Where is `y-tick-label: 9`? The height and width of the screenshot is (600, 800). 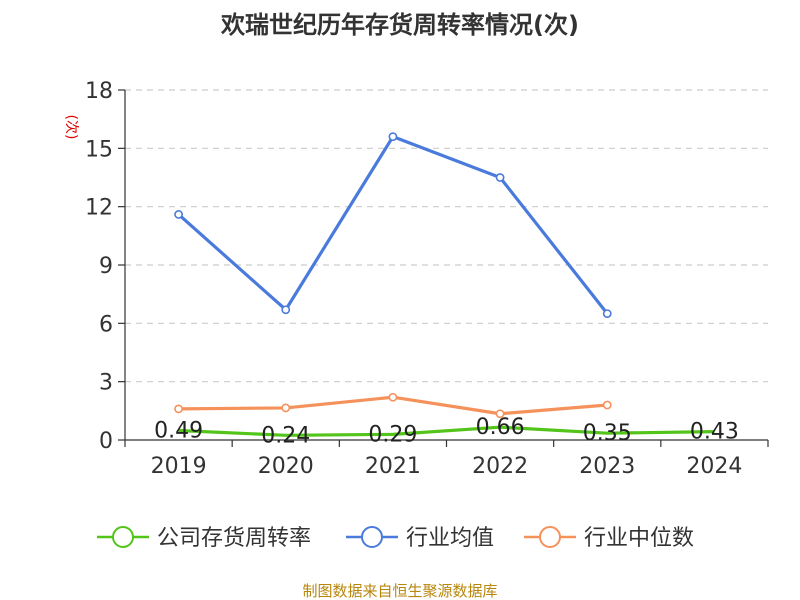
y-tick-label: 9 is located at coordinates (106, 266).